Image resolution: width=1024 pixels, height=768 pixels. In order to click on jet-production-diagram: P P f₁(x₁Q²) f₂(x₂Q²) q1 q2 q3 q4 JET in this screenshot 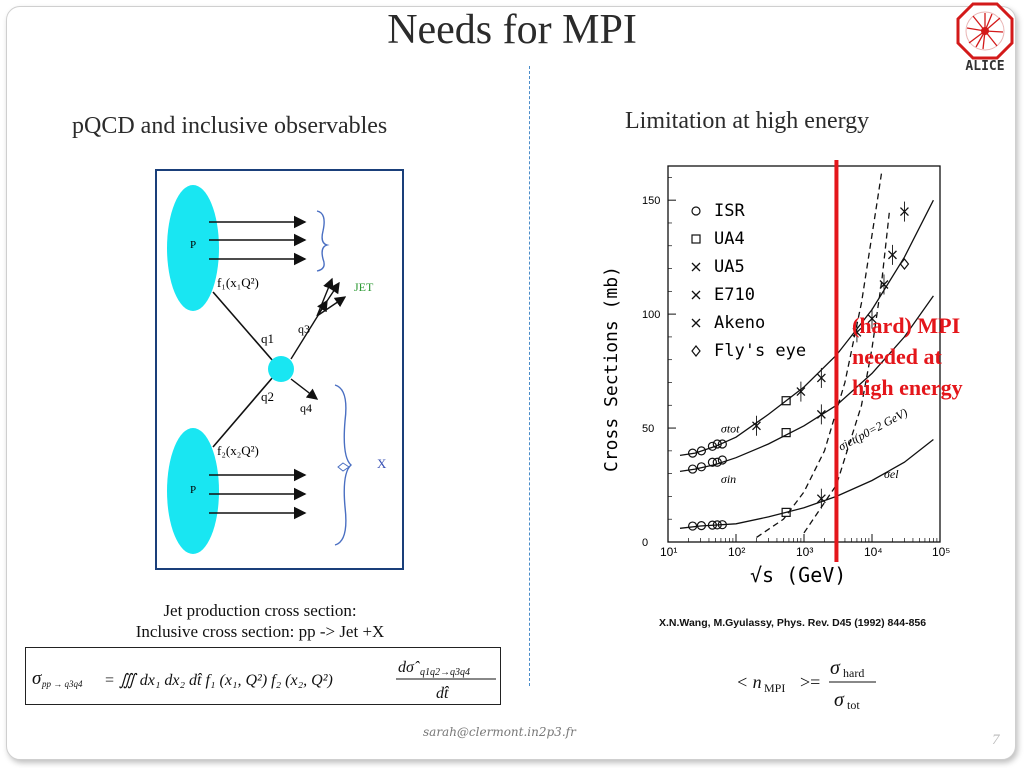, I will do `click(279, 369)`.